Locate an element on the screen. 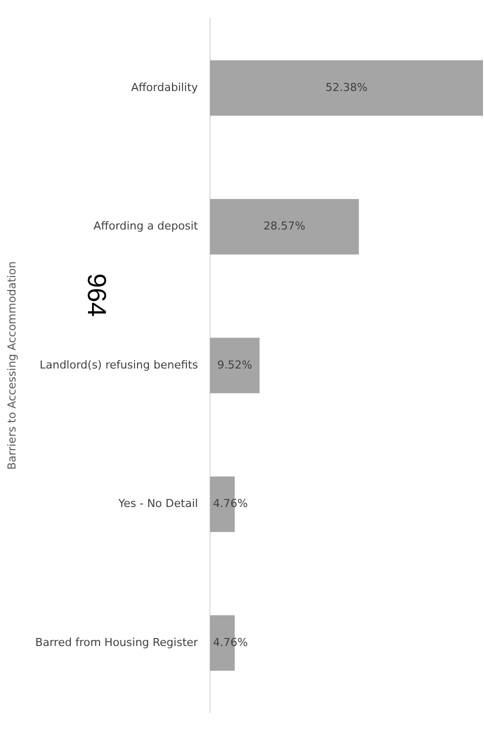 Image resolution: width=484 pixels, height=731 pixels. data-label: 9.52% is located at coordinates (234, 365).